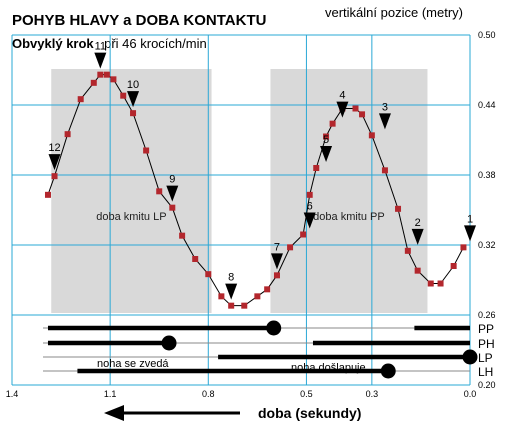  What do you see at coordinates (54, 148) in the screenshot?
I see `step-marker-label: 12` at bounding box center [54, 148].